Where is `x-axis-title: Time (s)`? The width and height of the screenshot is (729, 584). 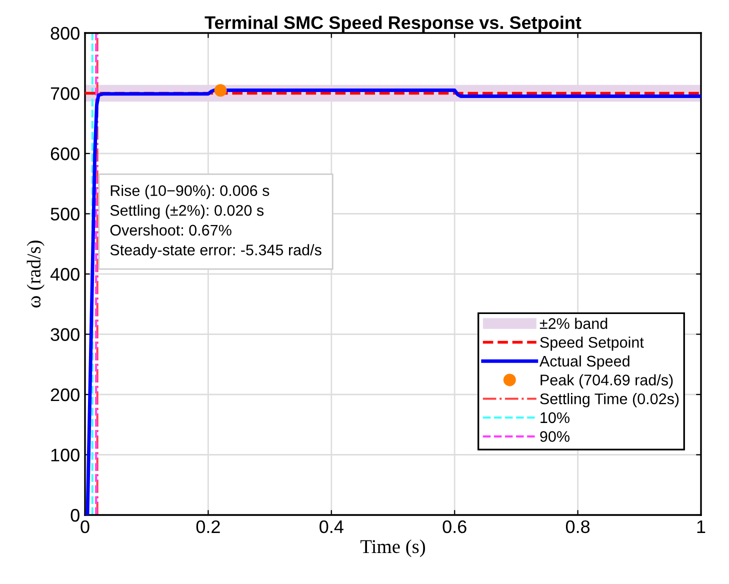
x-axis-title: Time (s) is located at coordinates (393, 548).